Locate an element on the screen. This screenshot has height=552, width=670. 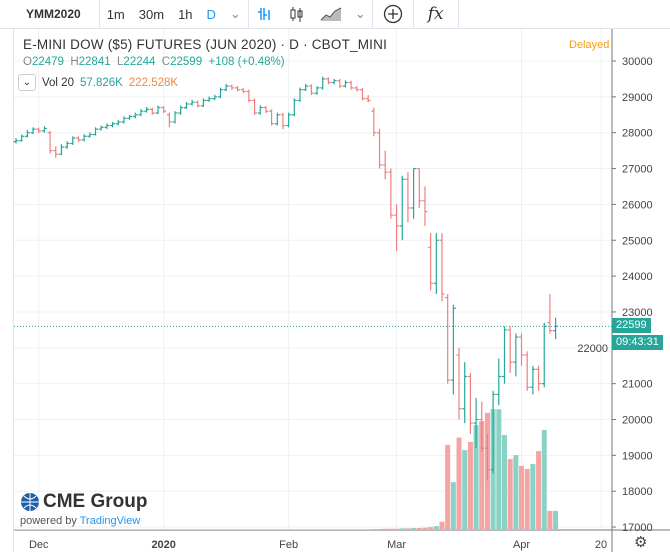
price-tick-label: 28000 is located at coordinates (637, 134).